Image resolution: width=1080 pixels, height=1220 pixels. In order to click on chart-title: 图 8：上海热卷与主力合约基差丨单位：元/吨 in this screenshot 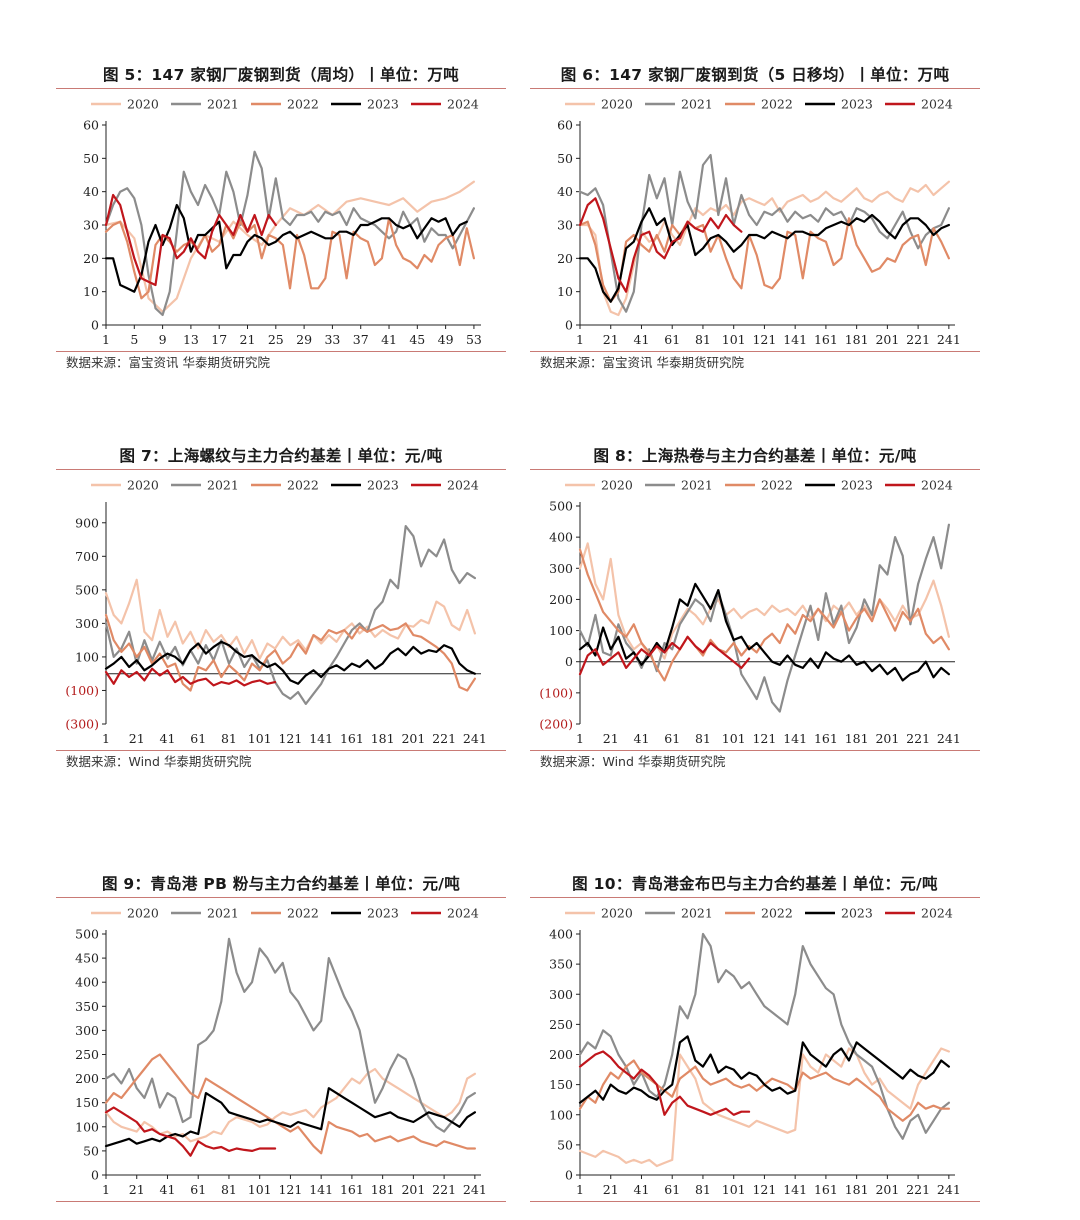, I will do `click(755, 456)`.